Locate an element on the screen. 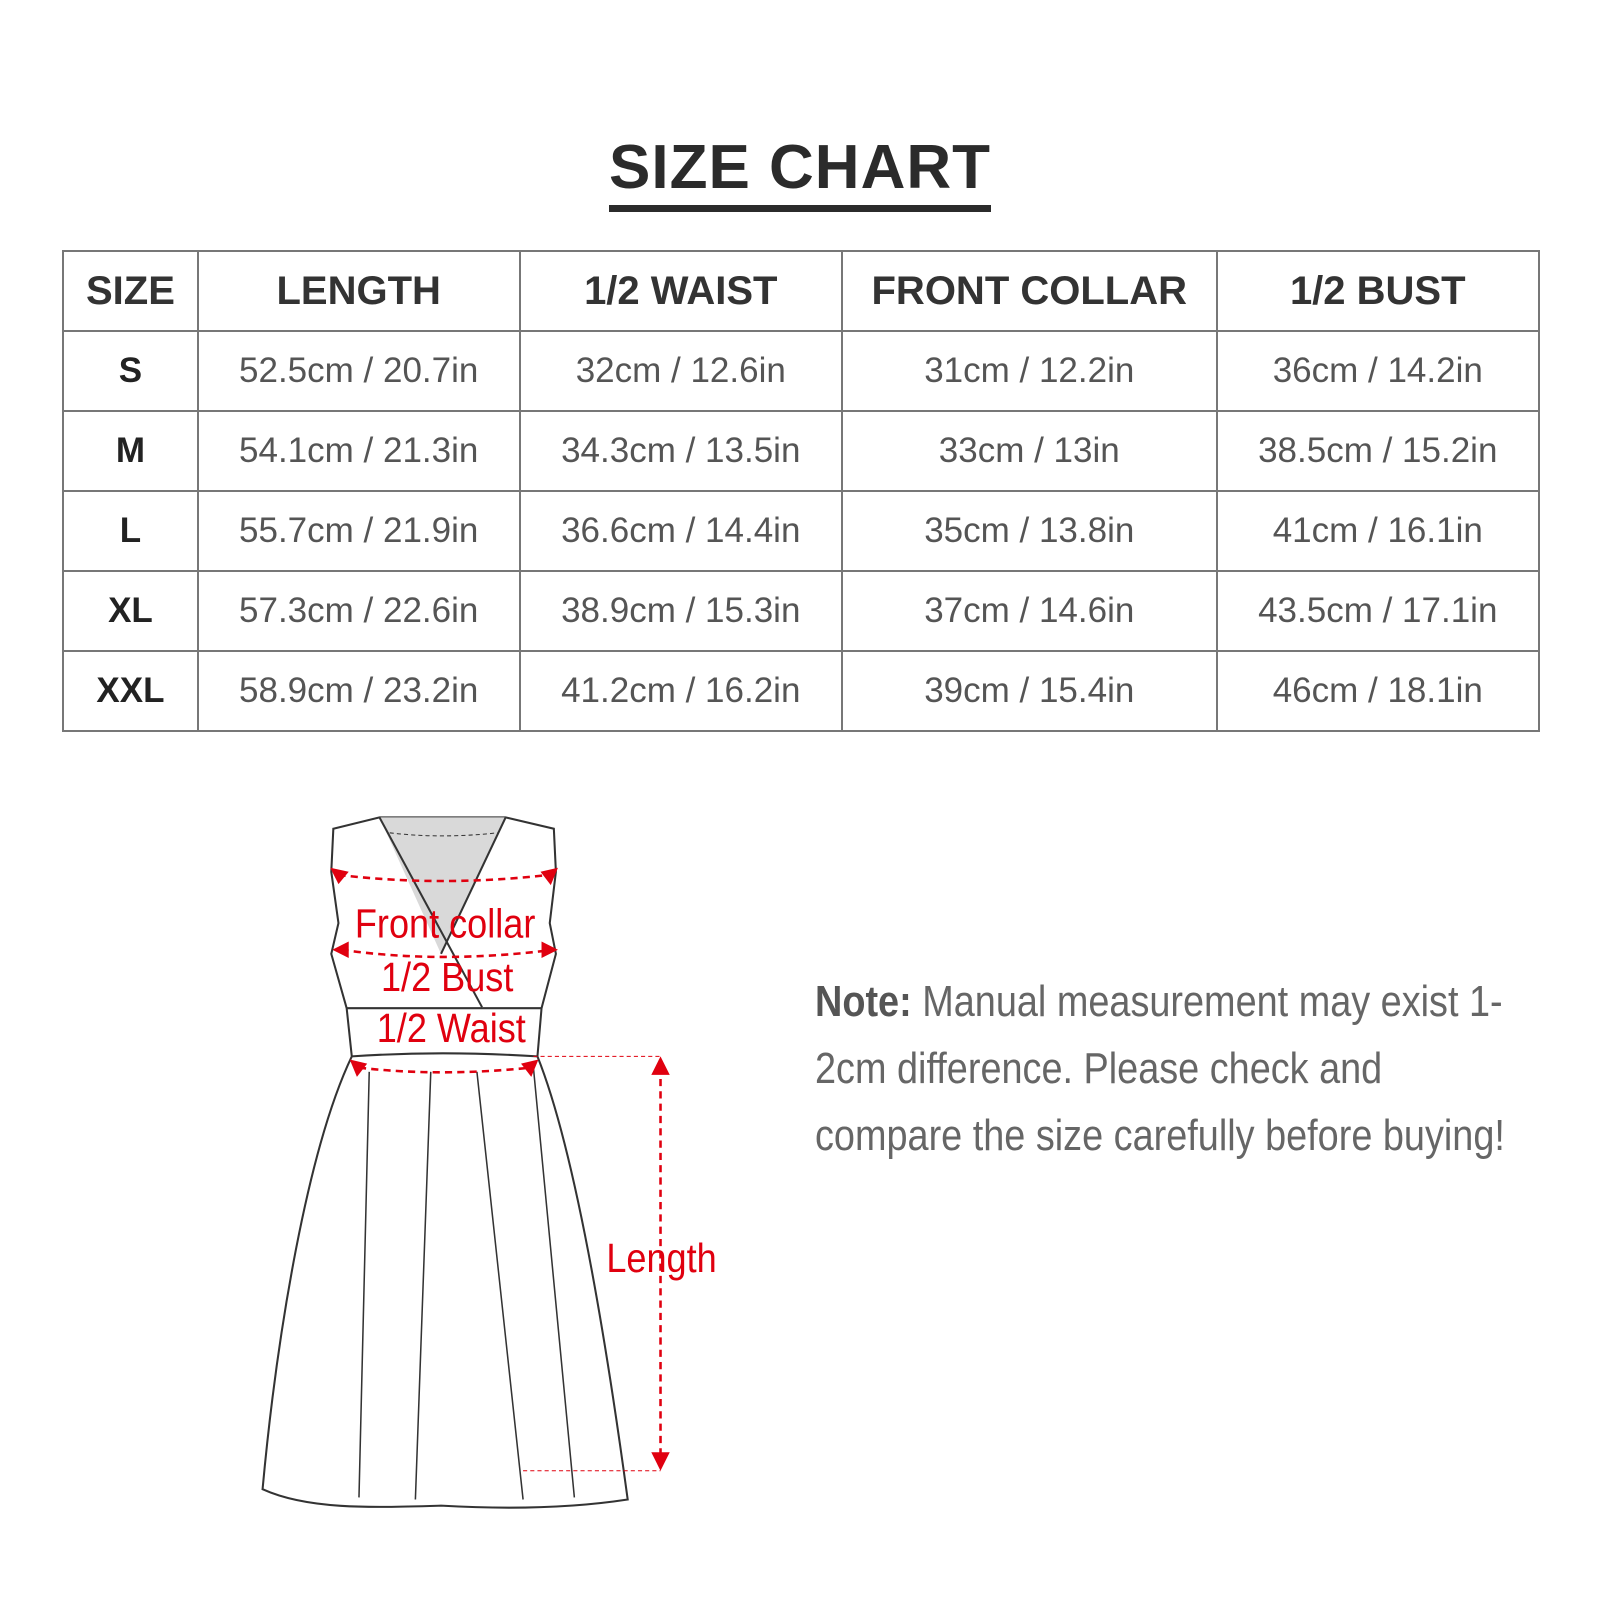 This screenshot has width=1600, height=1600. measurement-cell: 43.5cm / 17.1in is located at coordinates (1377, 611).